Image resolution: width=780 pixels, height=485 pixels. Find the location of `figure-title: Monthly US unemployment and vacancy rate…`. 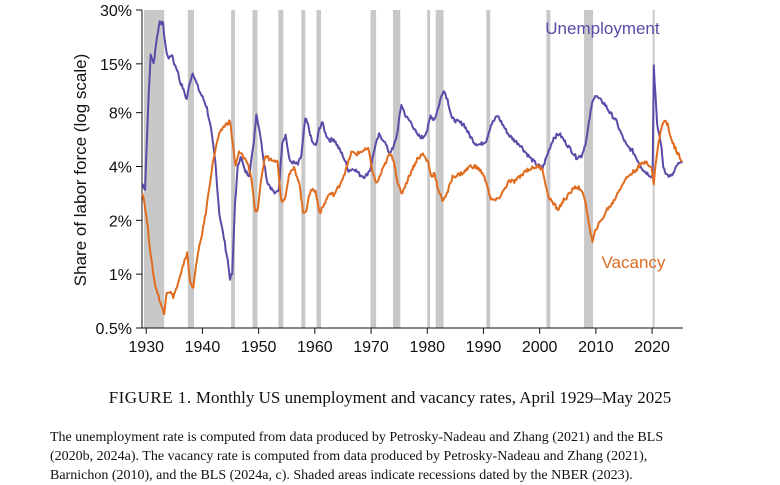

figure-title: Monthly US unemployment and vacancy rate… is located at coordinates (433, 397).